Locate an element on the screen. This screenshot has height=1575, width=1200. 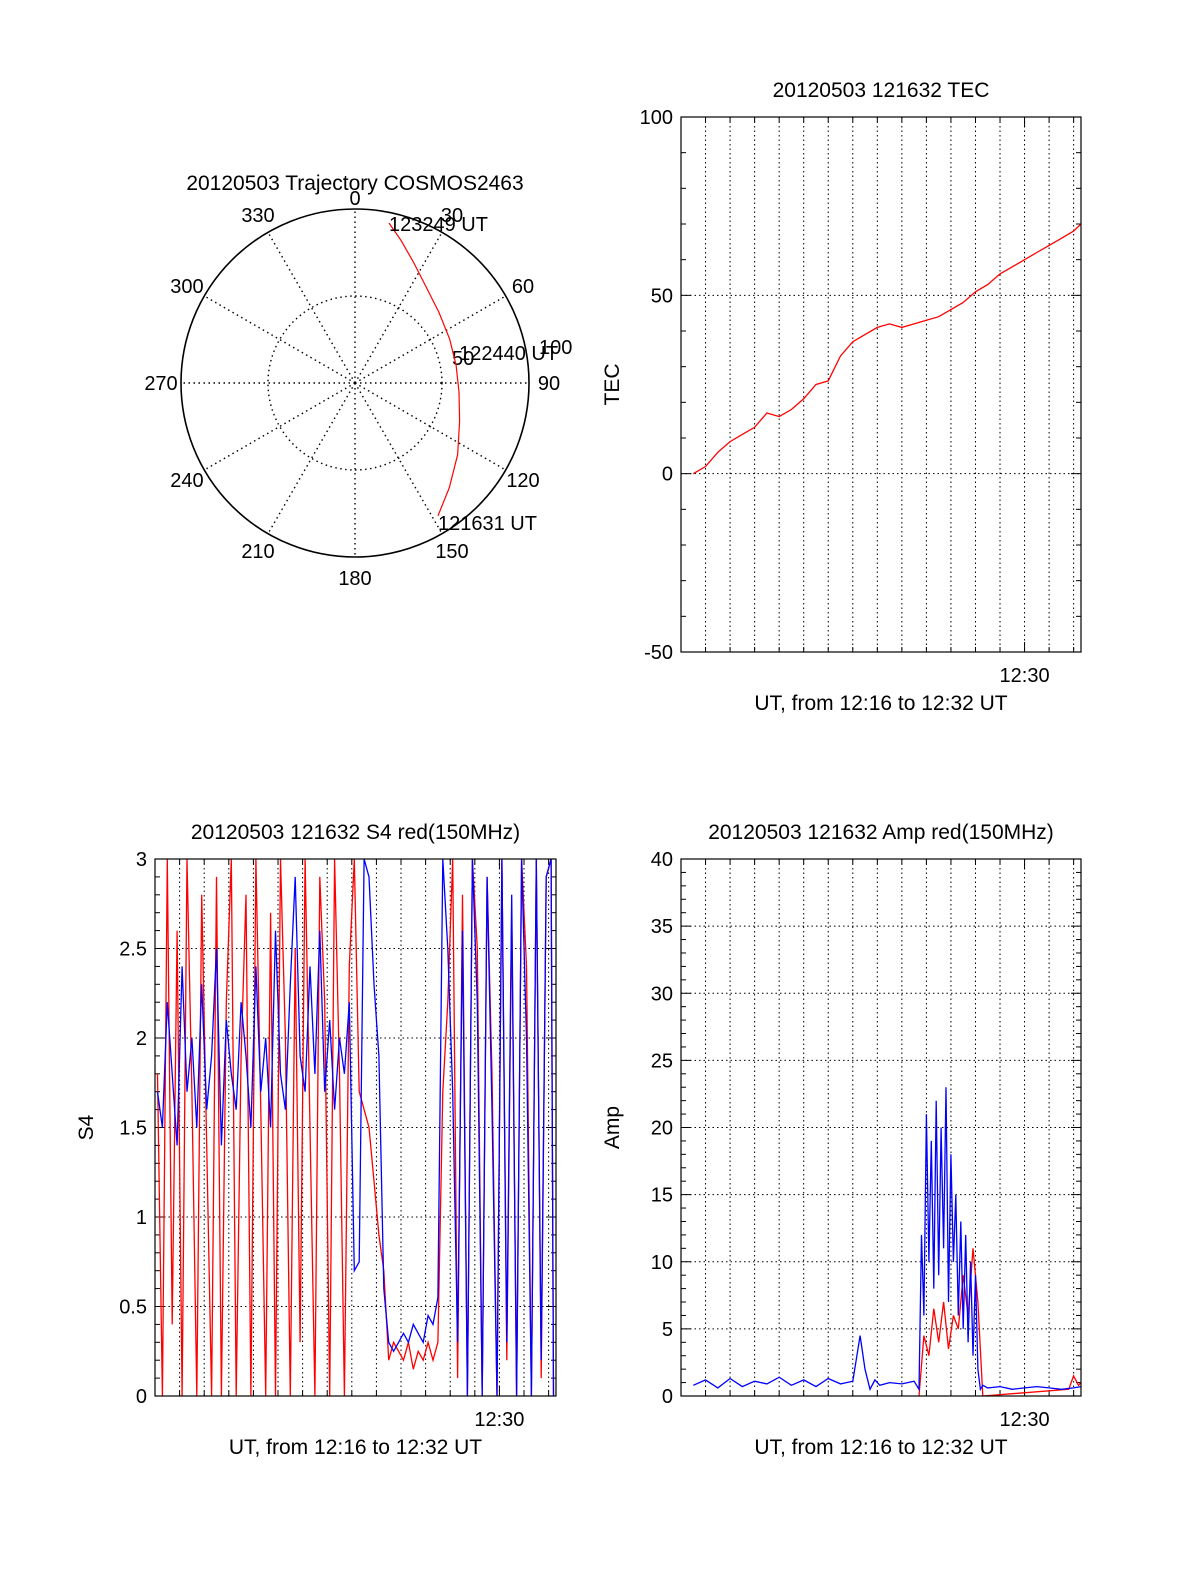
panel2-ytick-label: 0.5 is located at coordinates (133, 1308).